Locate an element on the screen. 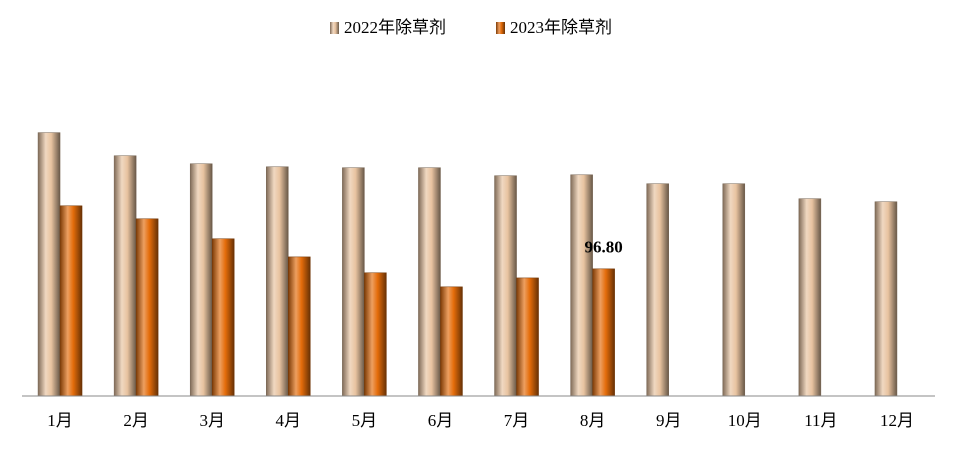 This screenshot has width=958, height=449. data-label: 96.80 is located at coordinates (604, 247).